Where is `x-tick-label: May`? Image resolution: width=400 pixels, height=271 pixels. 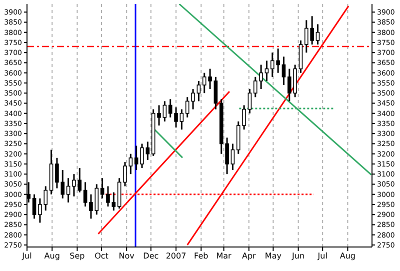 x-tick-label: May is located at coordinates (273, 256).